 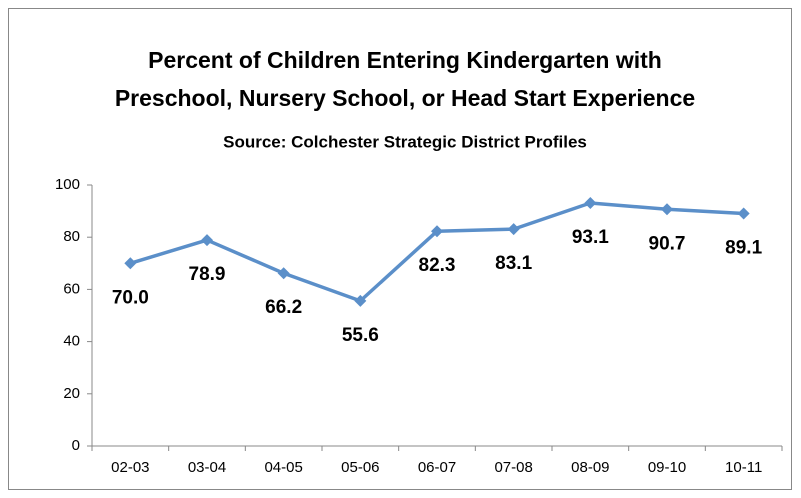 I want to click on data-label: 70.0, so click(x=130, y=297).